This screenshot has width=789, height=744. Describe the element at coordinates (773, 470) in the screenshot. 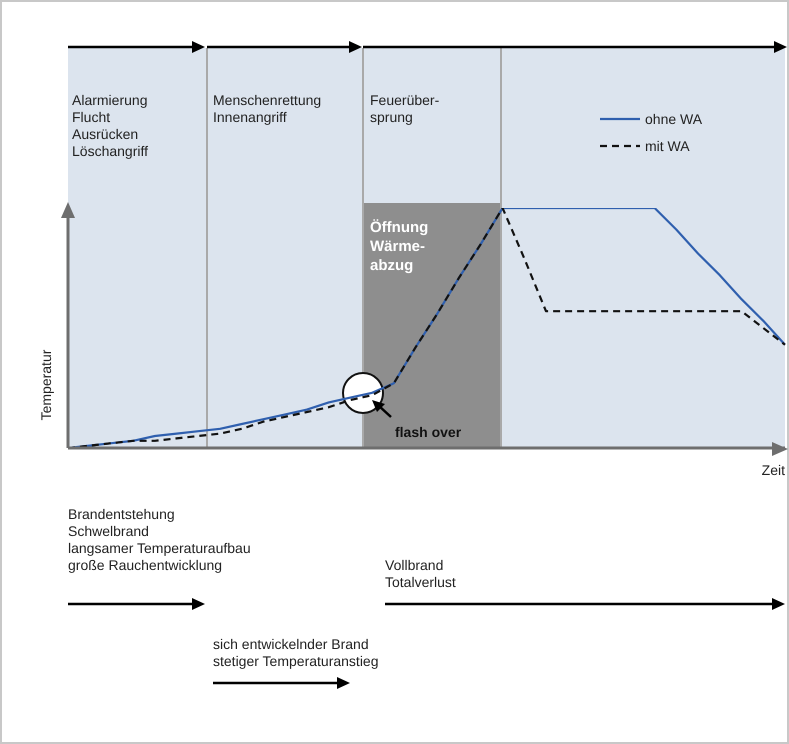

I see `x-axis-title: Zeit` at that location.